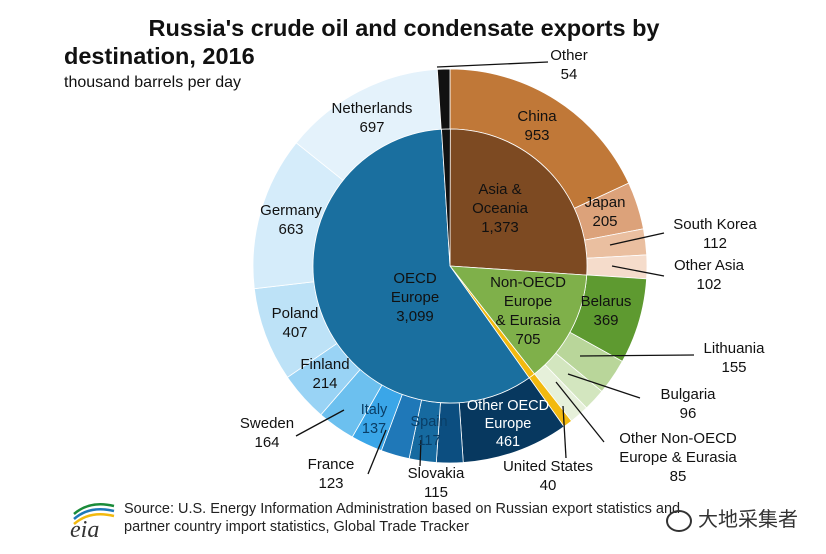 The image size is (826, 554). What do you see at coordinates (420, 453) in the screenshot?
I see `leader-slovakia` at bounding box center [420, 453].